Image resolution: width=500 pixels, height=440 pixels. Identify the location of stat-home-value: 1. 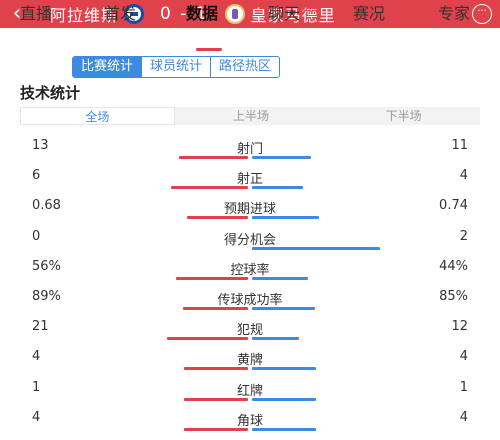
(36, 387).